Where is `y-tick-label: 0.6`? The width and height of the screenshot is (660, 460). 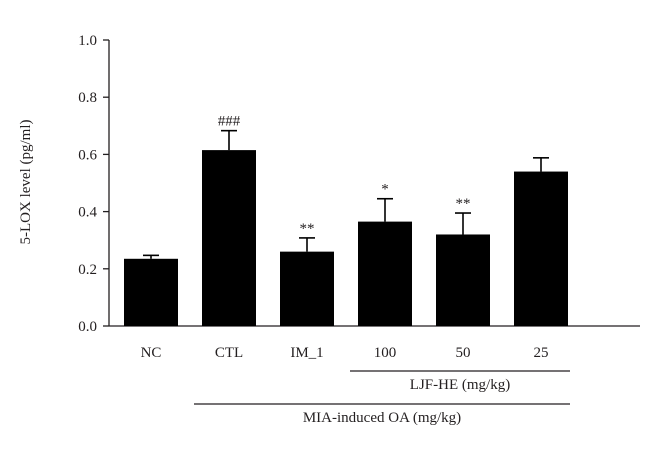 y-tick-label: 0.6 is located at coordinates (87, 155).